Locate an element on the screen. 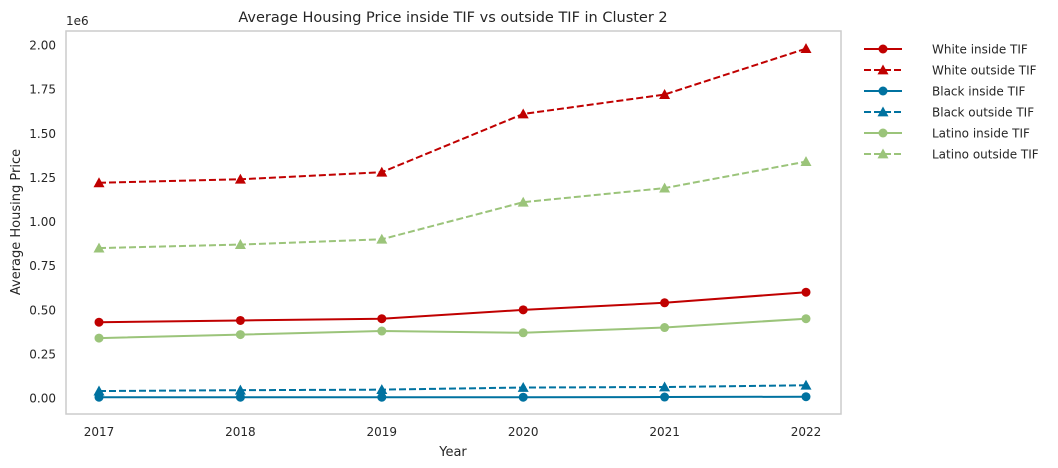 Image resolution: width=1058 pixels, height=468 pixels. legend-item: Black outside TIF is located at coordinates (949, 113).